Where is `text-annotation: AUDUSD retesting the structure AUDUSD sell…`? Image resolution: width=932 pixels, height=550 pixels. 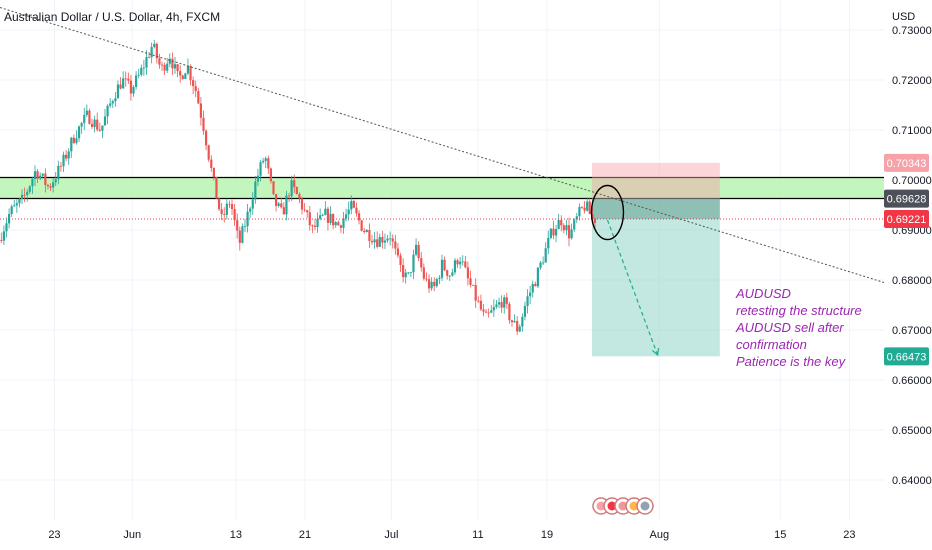 text-annotation: AUDUSD retesting the structure AUDUSD sell… is located at coordinates (798, 327).